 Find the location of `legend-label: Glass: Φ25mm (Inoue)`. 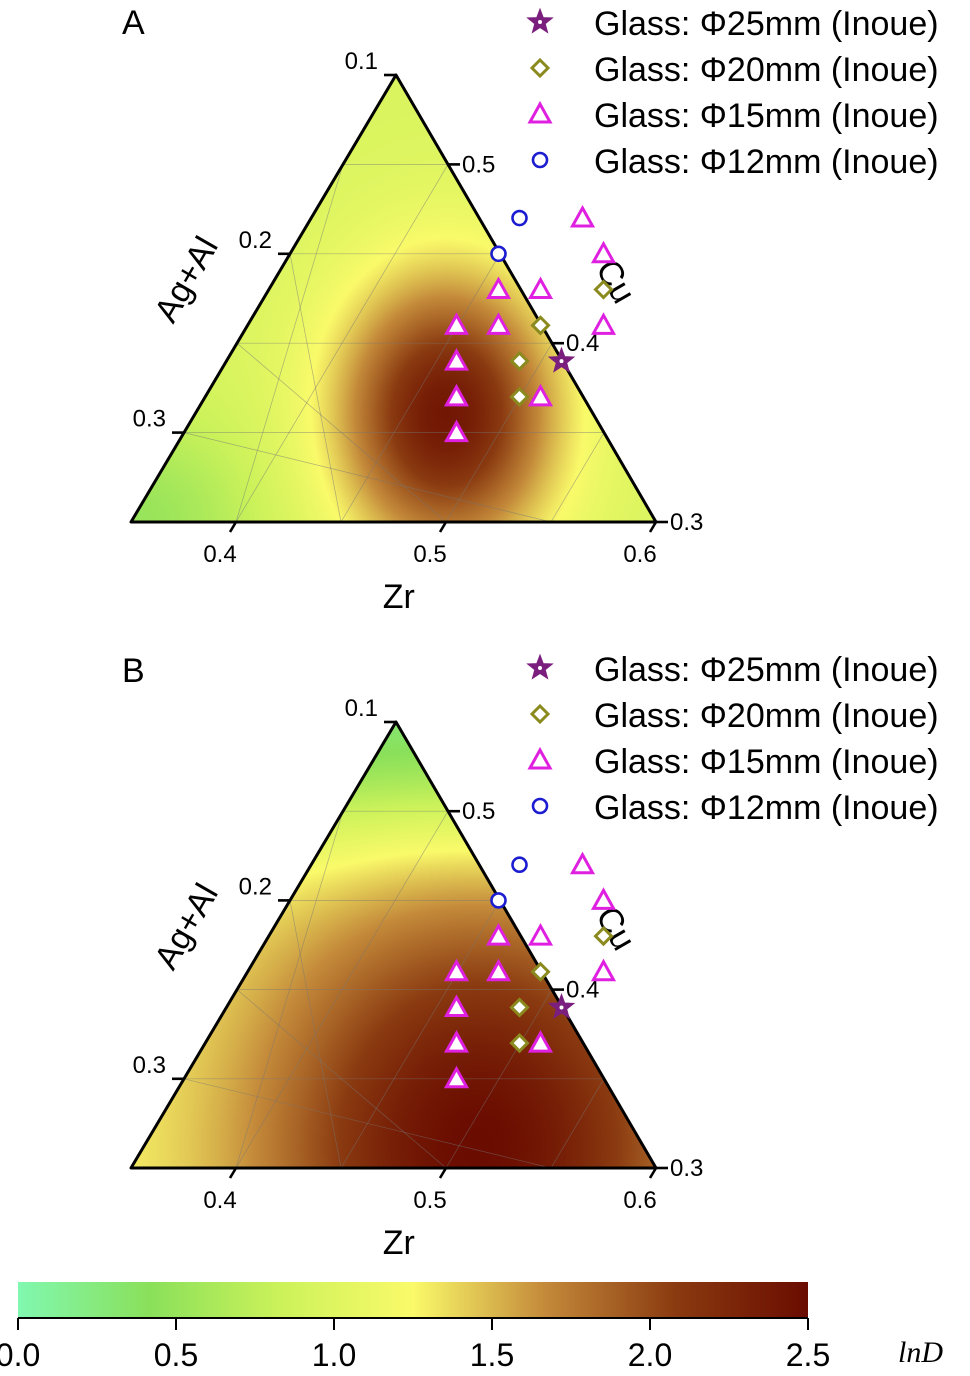

legend-label: Glass: Φ25mm (Inoue) is located at coordinates (766, 24).